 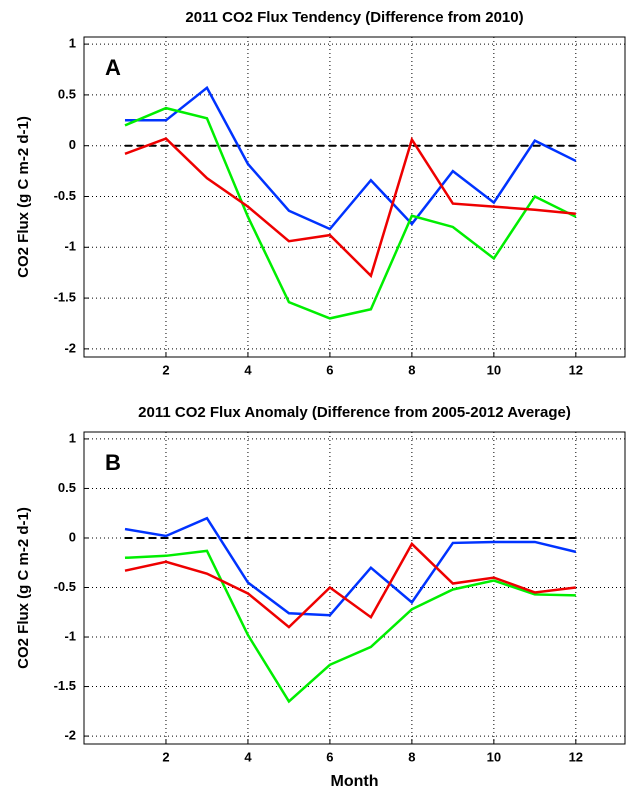 What do you see at coordinates (113, 462) in the screenshot?
I see `panel-label: B` at bounding box center [113, 462].